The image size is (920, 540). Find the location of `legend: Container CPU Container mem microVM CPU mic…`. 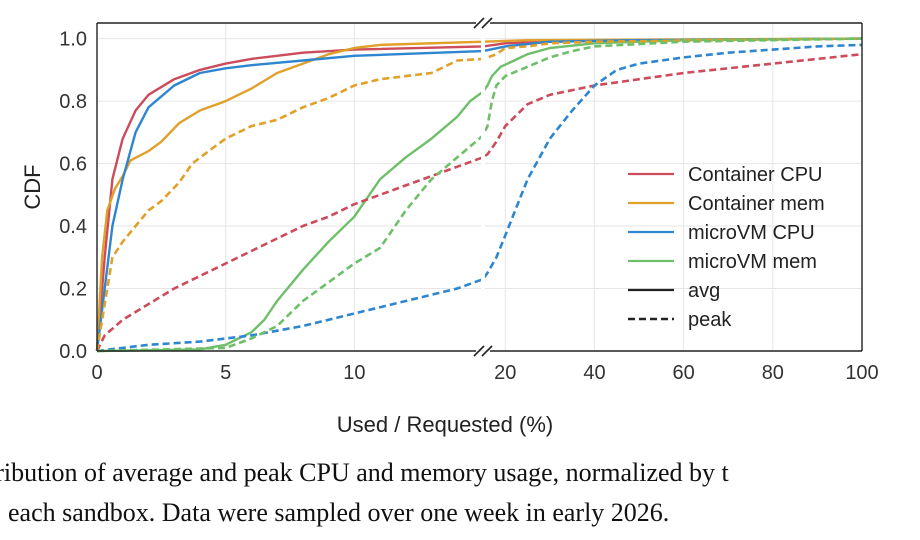

legend: Container CPU Container mem microVM CPU mic… is located at coordinates (726, 247).